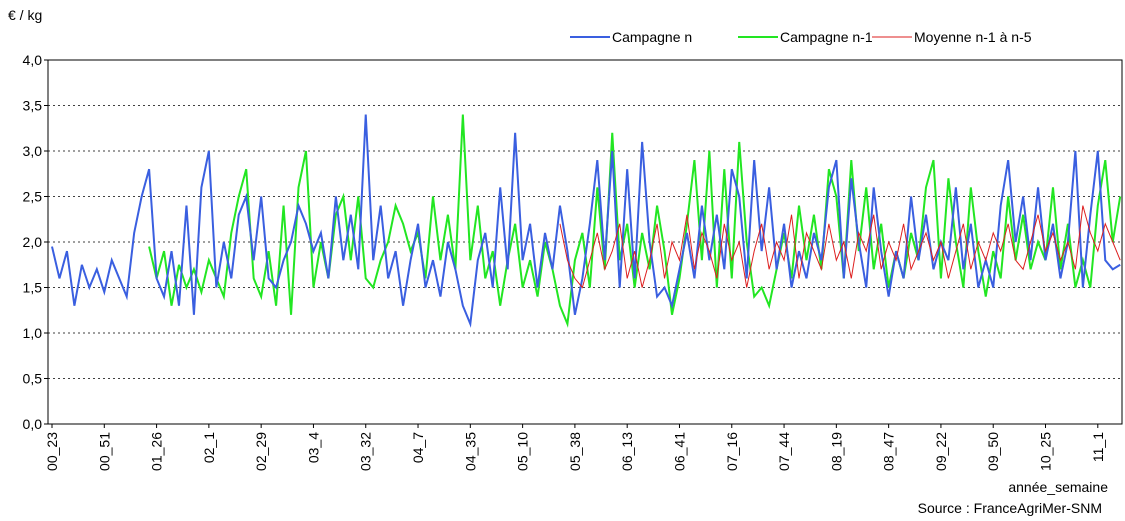 This screenshot has width=1125, height=521. Describe the element at coordinates (33, 106) in the screenshot. I see `y-tick-label: 3,5` at that location.